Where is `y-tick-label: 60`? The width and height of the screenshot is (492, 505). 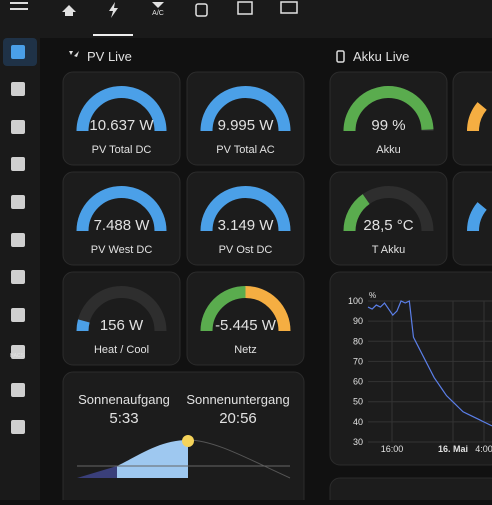 y-tick-label: 60 is located at coordinates (358, 382).